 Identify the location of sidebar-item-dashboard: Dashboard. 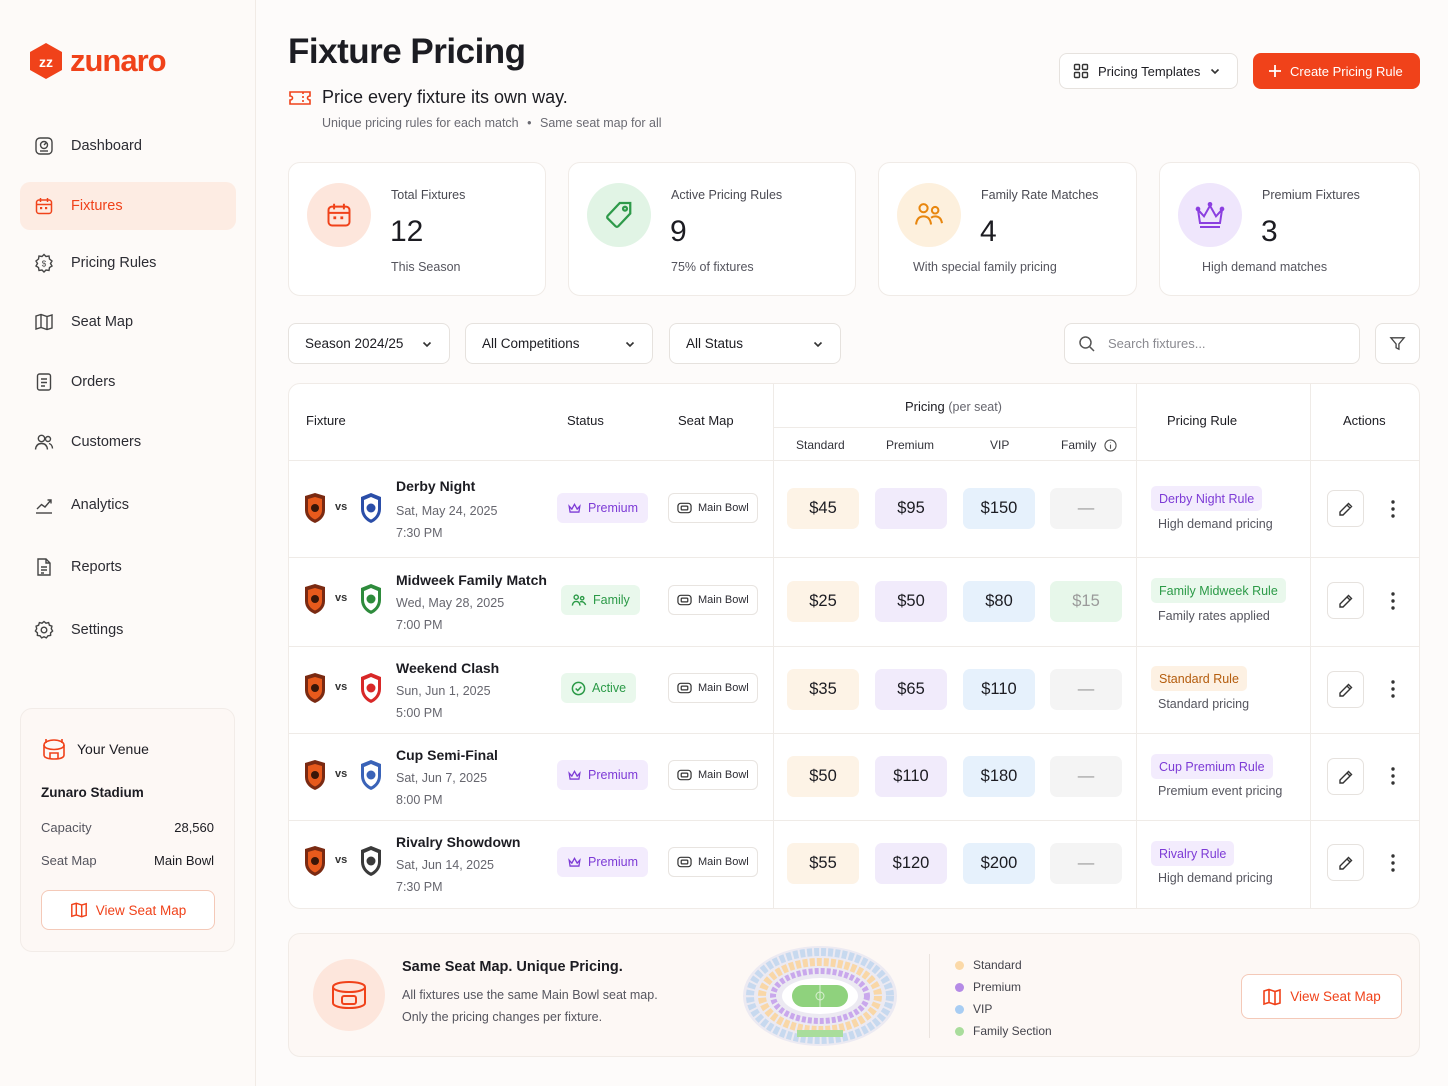
(128, 146).